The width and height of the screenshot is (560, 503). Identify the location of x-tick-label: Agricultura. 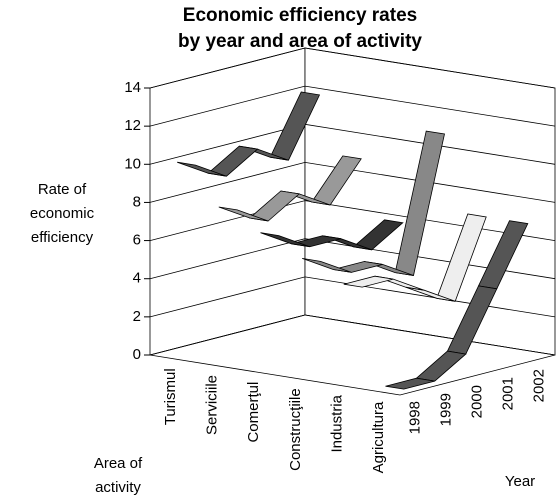
(378, 437).